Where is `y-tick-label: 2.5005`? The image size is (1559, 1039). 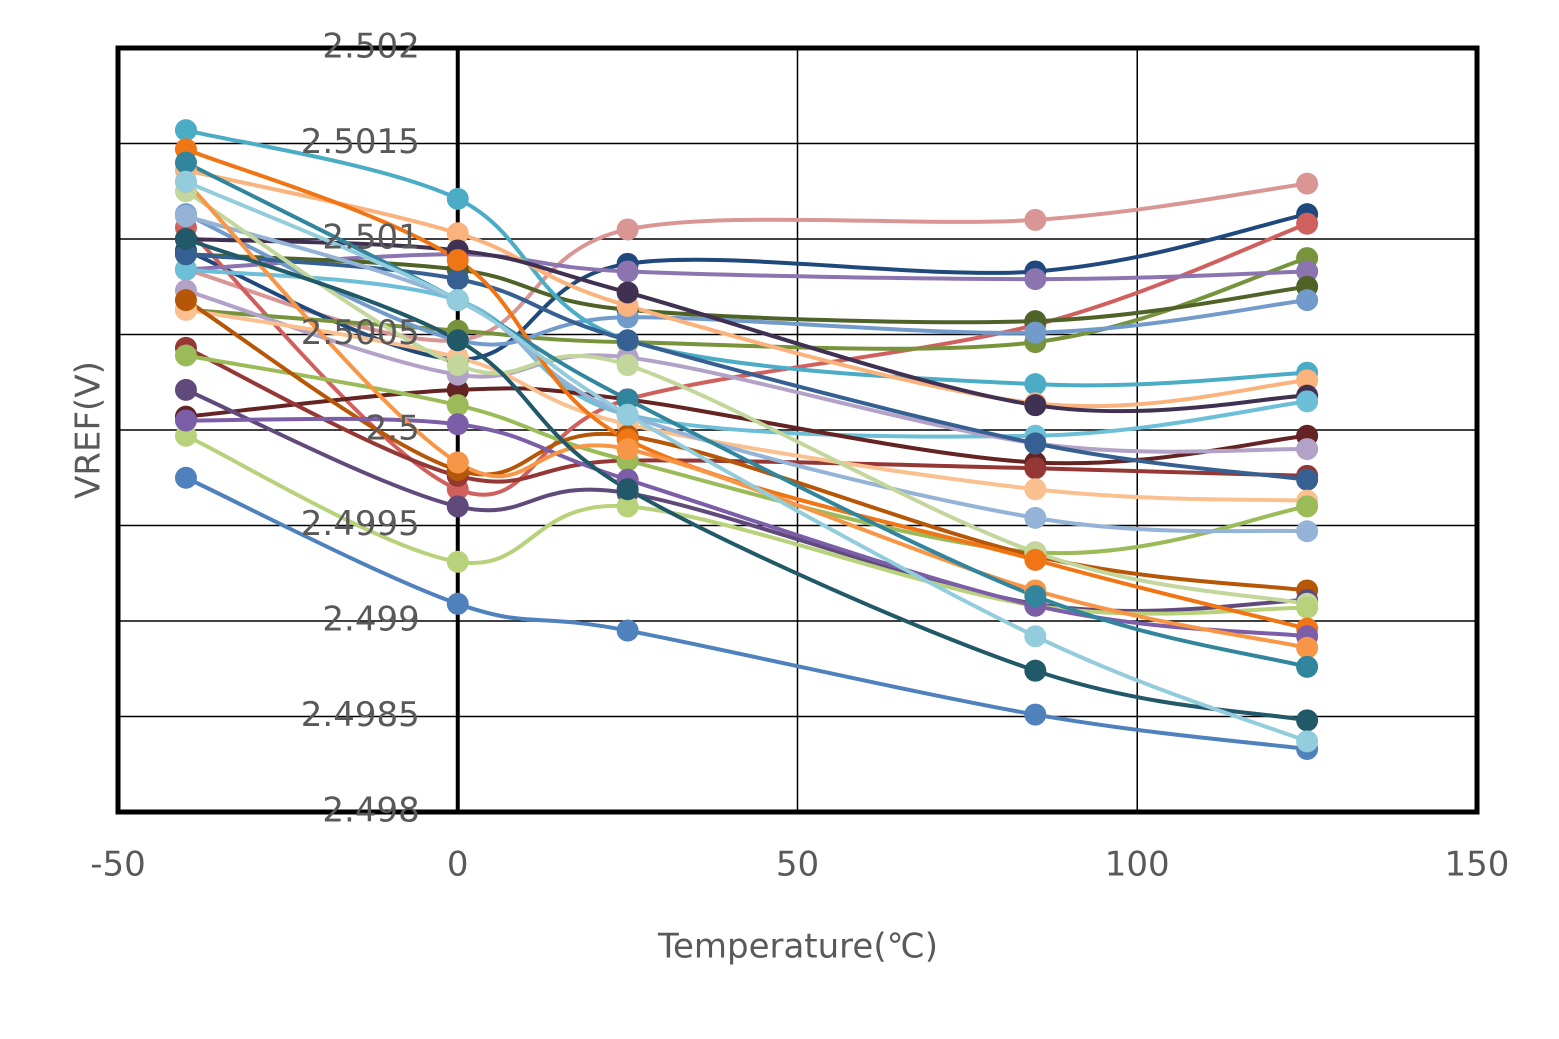
y-tick-label: 2.5005 is located at coordinates (360, 333).